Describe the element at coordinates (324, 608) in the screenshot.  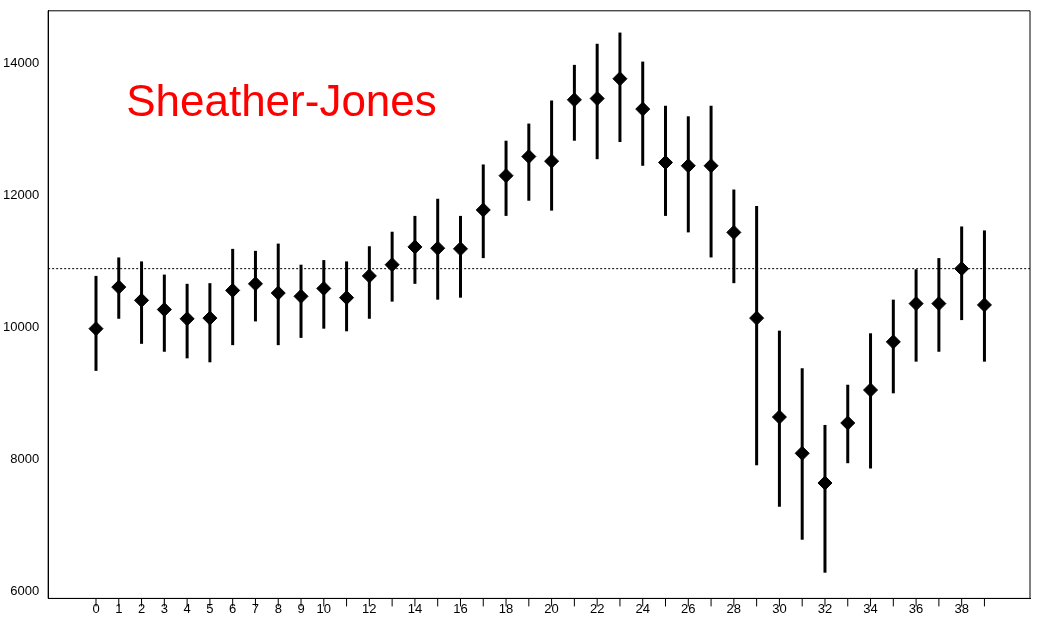
I see `x-tick-label: 10` at that location.